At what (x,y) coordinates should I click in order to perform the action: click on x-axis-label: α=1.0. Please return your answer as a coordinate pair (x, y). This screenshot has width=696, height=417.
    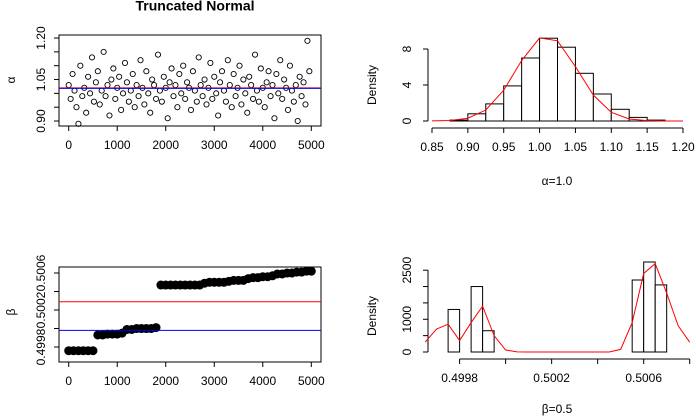
    Looking at the image, I should click on (557, 181).